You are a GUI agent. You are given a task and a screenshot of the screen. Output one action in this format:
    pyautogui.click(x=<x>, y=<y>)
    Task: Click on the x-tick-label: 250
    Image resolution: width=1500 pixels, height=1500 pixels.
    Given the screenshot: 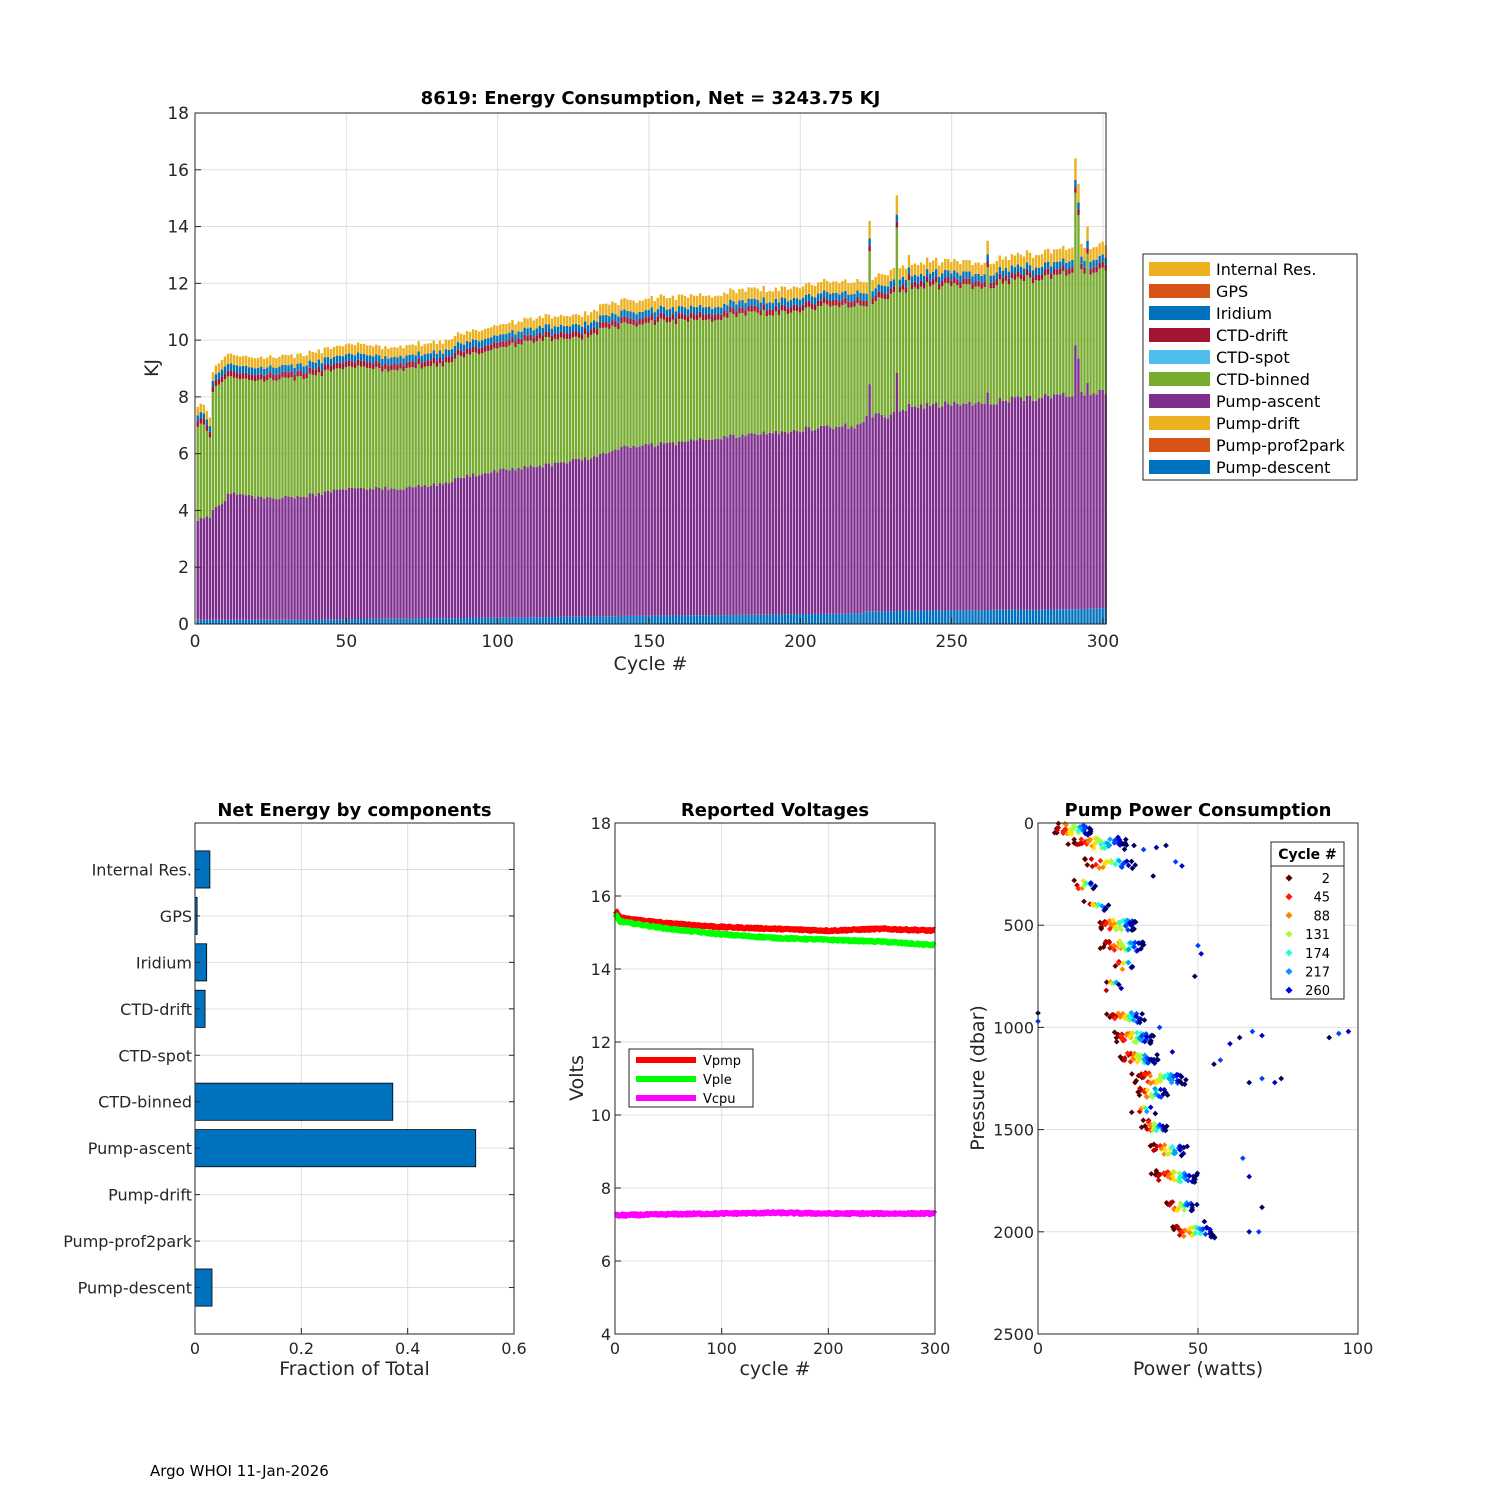 What is the action you would take?
    pyautogui.click(x=951, y=642)
    